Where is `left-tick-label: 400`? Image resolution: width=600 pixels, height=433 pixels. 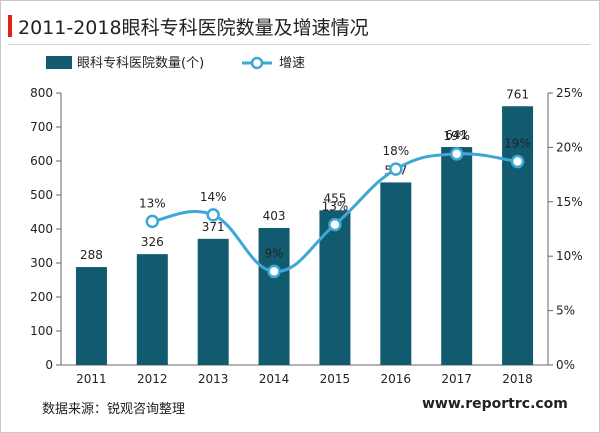 left-tick-label: 400 is located at coordinates (41, 229).